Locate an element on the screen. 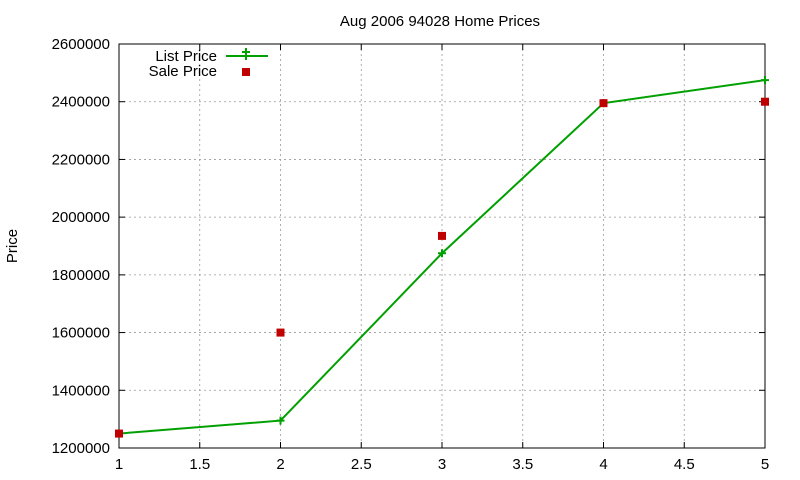 The height and width of the screenshot is (480, 800). x-tick-label: 4.5 is located at coordinates (684, 464).